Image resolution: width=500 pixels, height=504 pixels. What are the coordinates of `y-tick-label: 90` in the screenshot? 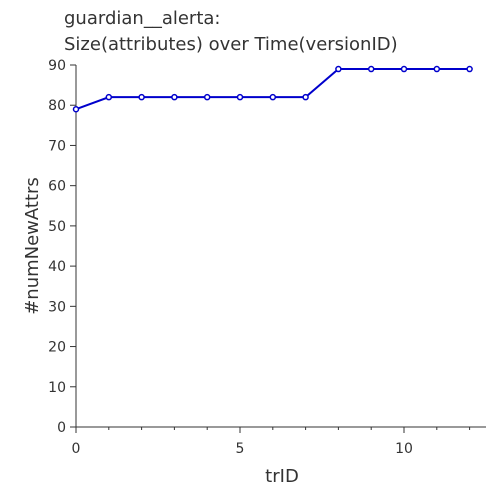 It's located at (57, 66).